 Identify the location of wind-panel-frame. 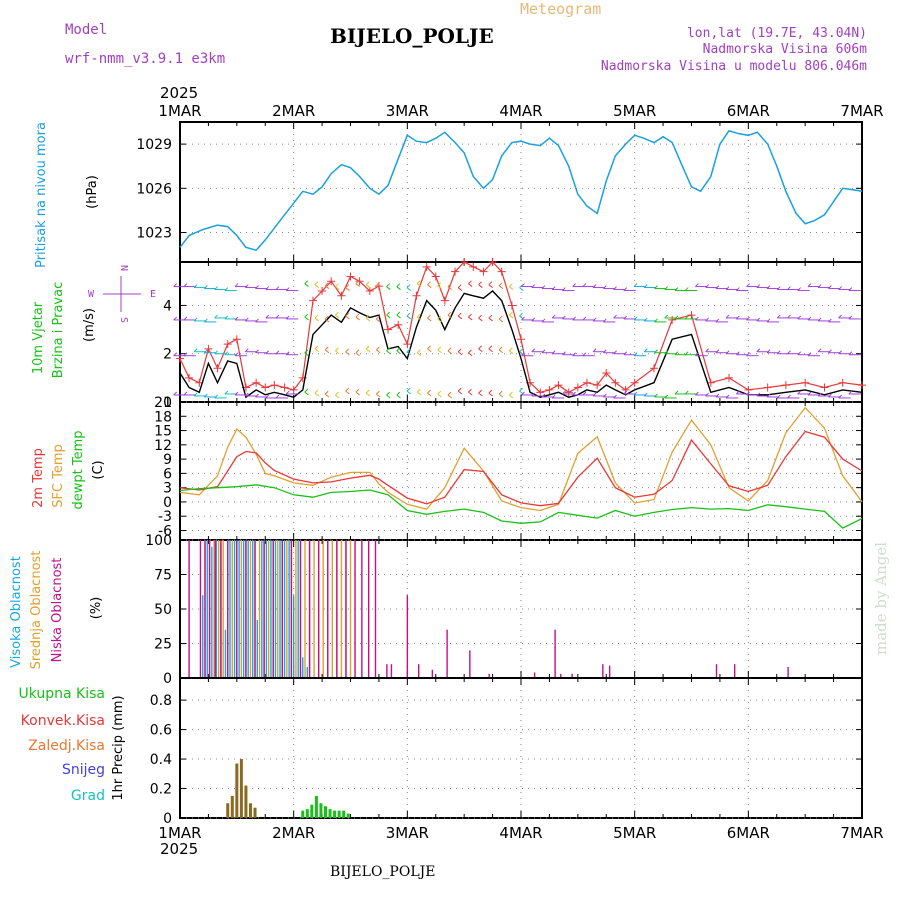
(521, 332).